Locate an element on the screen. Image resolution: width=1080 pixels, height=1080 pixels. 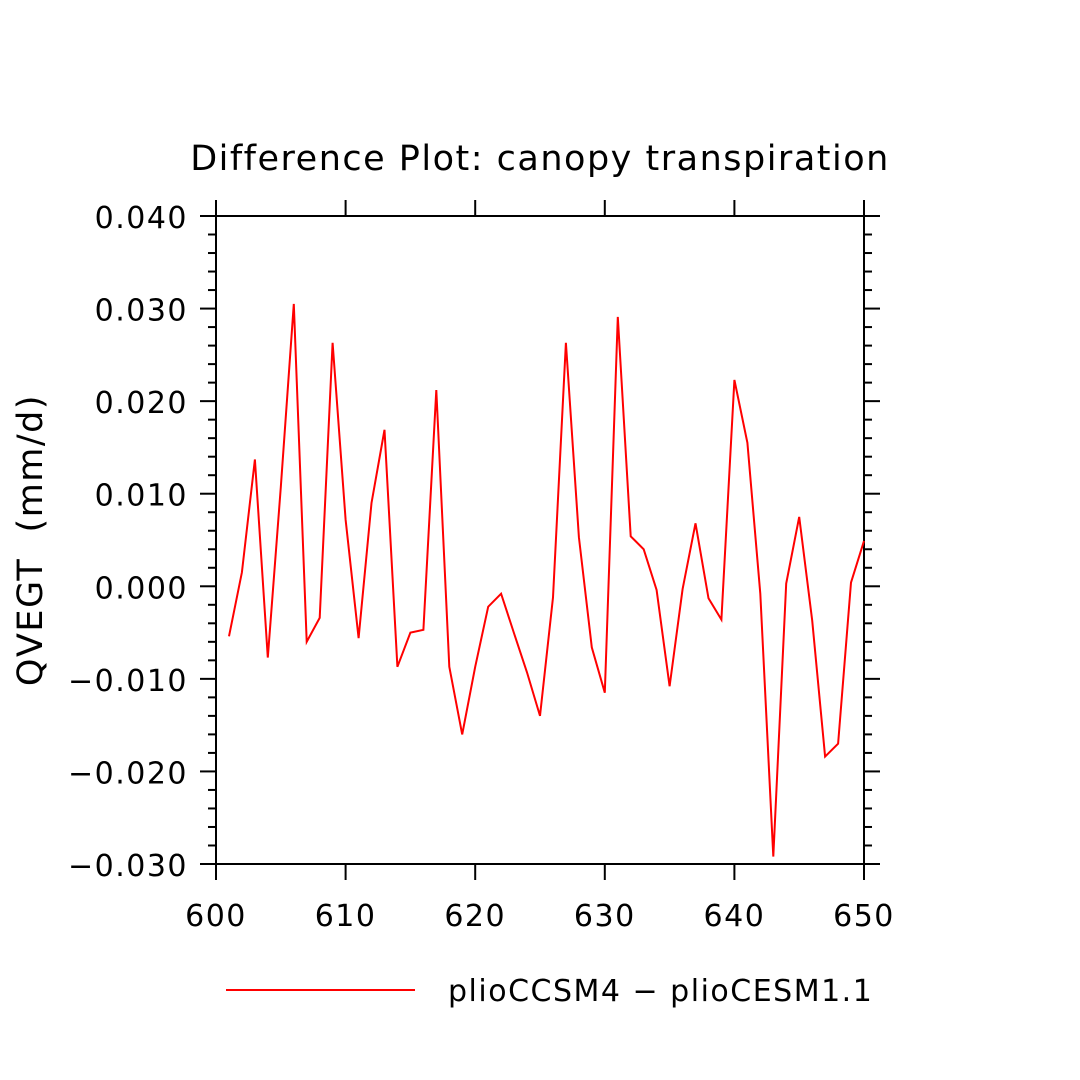
y-tick-label: 0.020 is located at coordinates (141, 403).